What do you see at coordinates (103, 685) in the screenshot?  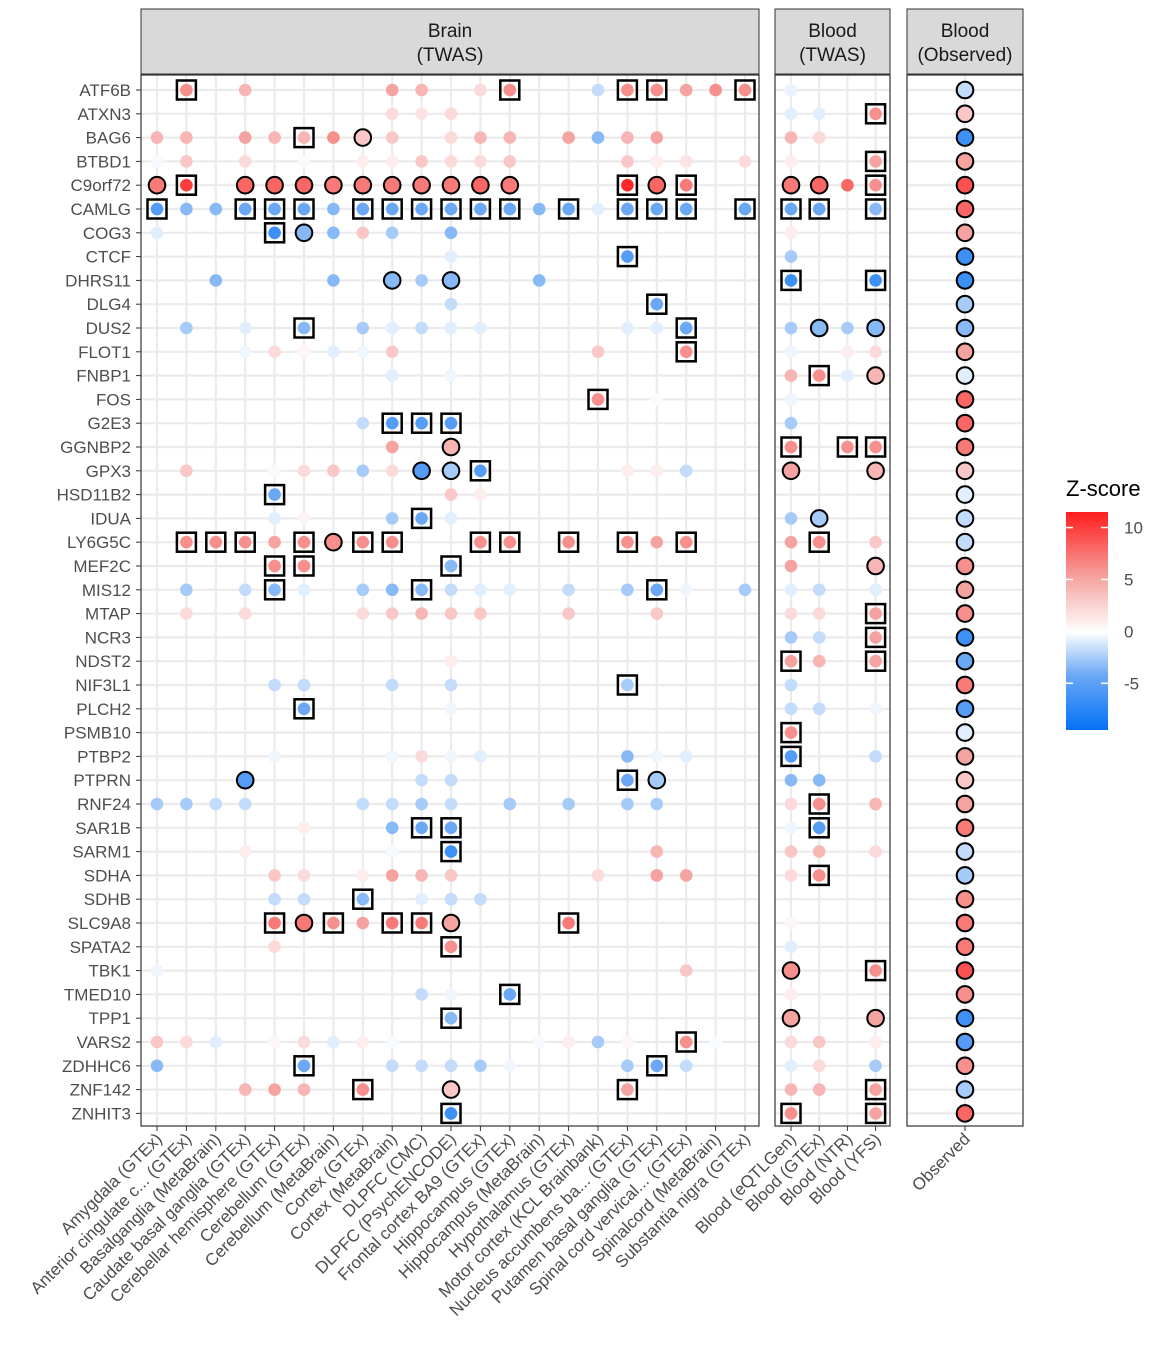 I see `y-tick-label: NIF3L1` at bounding box center [103, 685].